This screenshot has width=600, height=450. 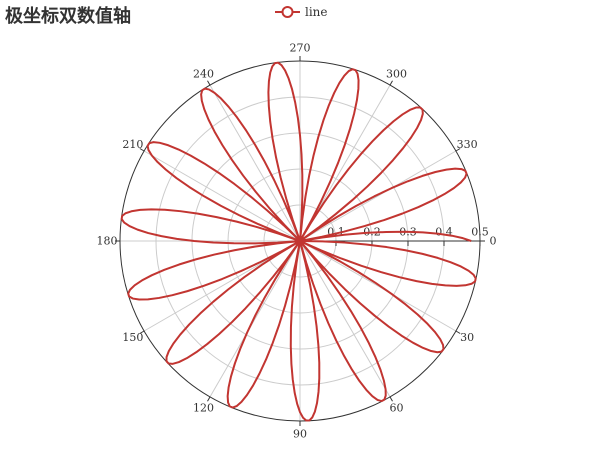 What do you see at coordinates (203, 408) in the screenshot?
I see `angle-tick-label: 120` at bounding box center [203, 408].